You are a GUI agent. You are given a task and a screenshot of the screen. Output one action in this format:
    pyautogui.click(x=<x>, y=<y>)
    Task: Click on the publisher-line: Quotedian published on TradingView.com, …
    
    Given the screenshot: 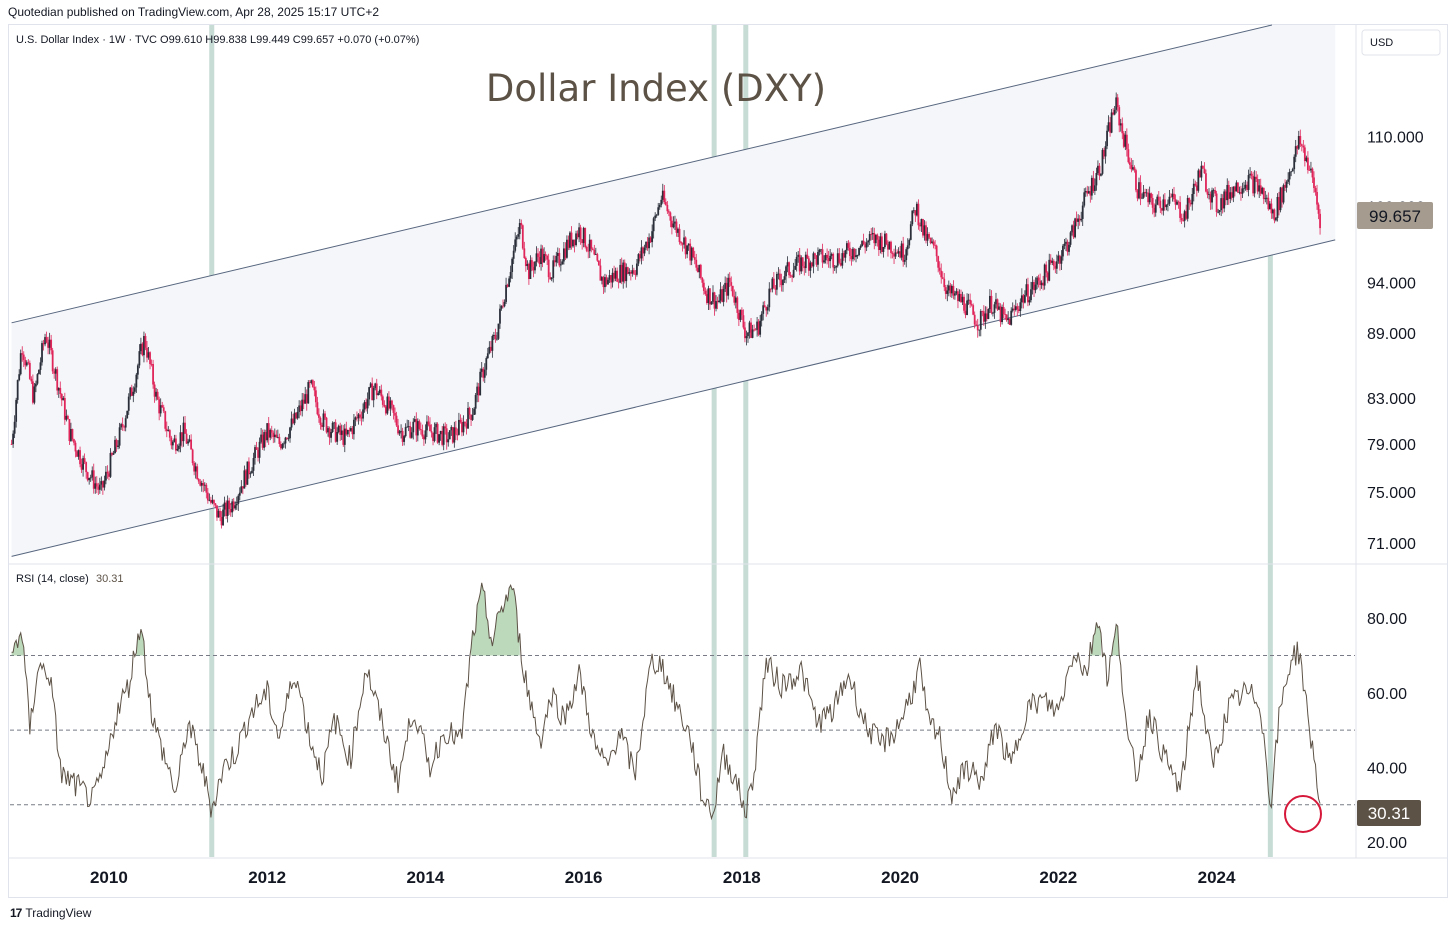 What is the action you would take?
    pyautogui.click(x=194, y=12)
    